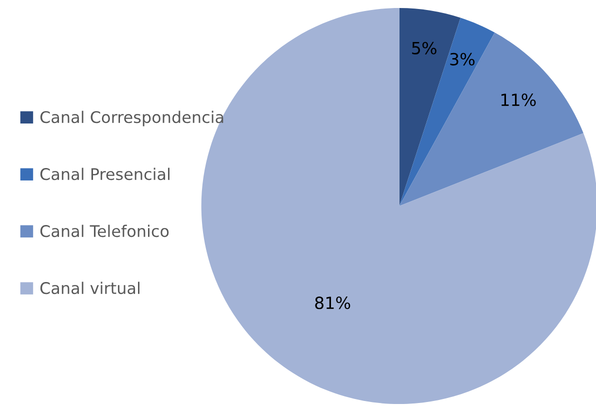 The image size is (596, 408). I want to click on legend-label: Canal Telefonico, so click(104, 231).